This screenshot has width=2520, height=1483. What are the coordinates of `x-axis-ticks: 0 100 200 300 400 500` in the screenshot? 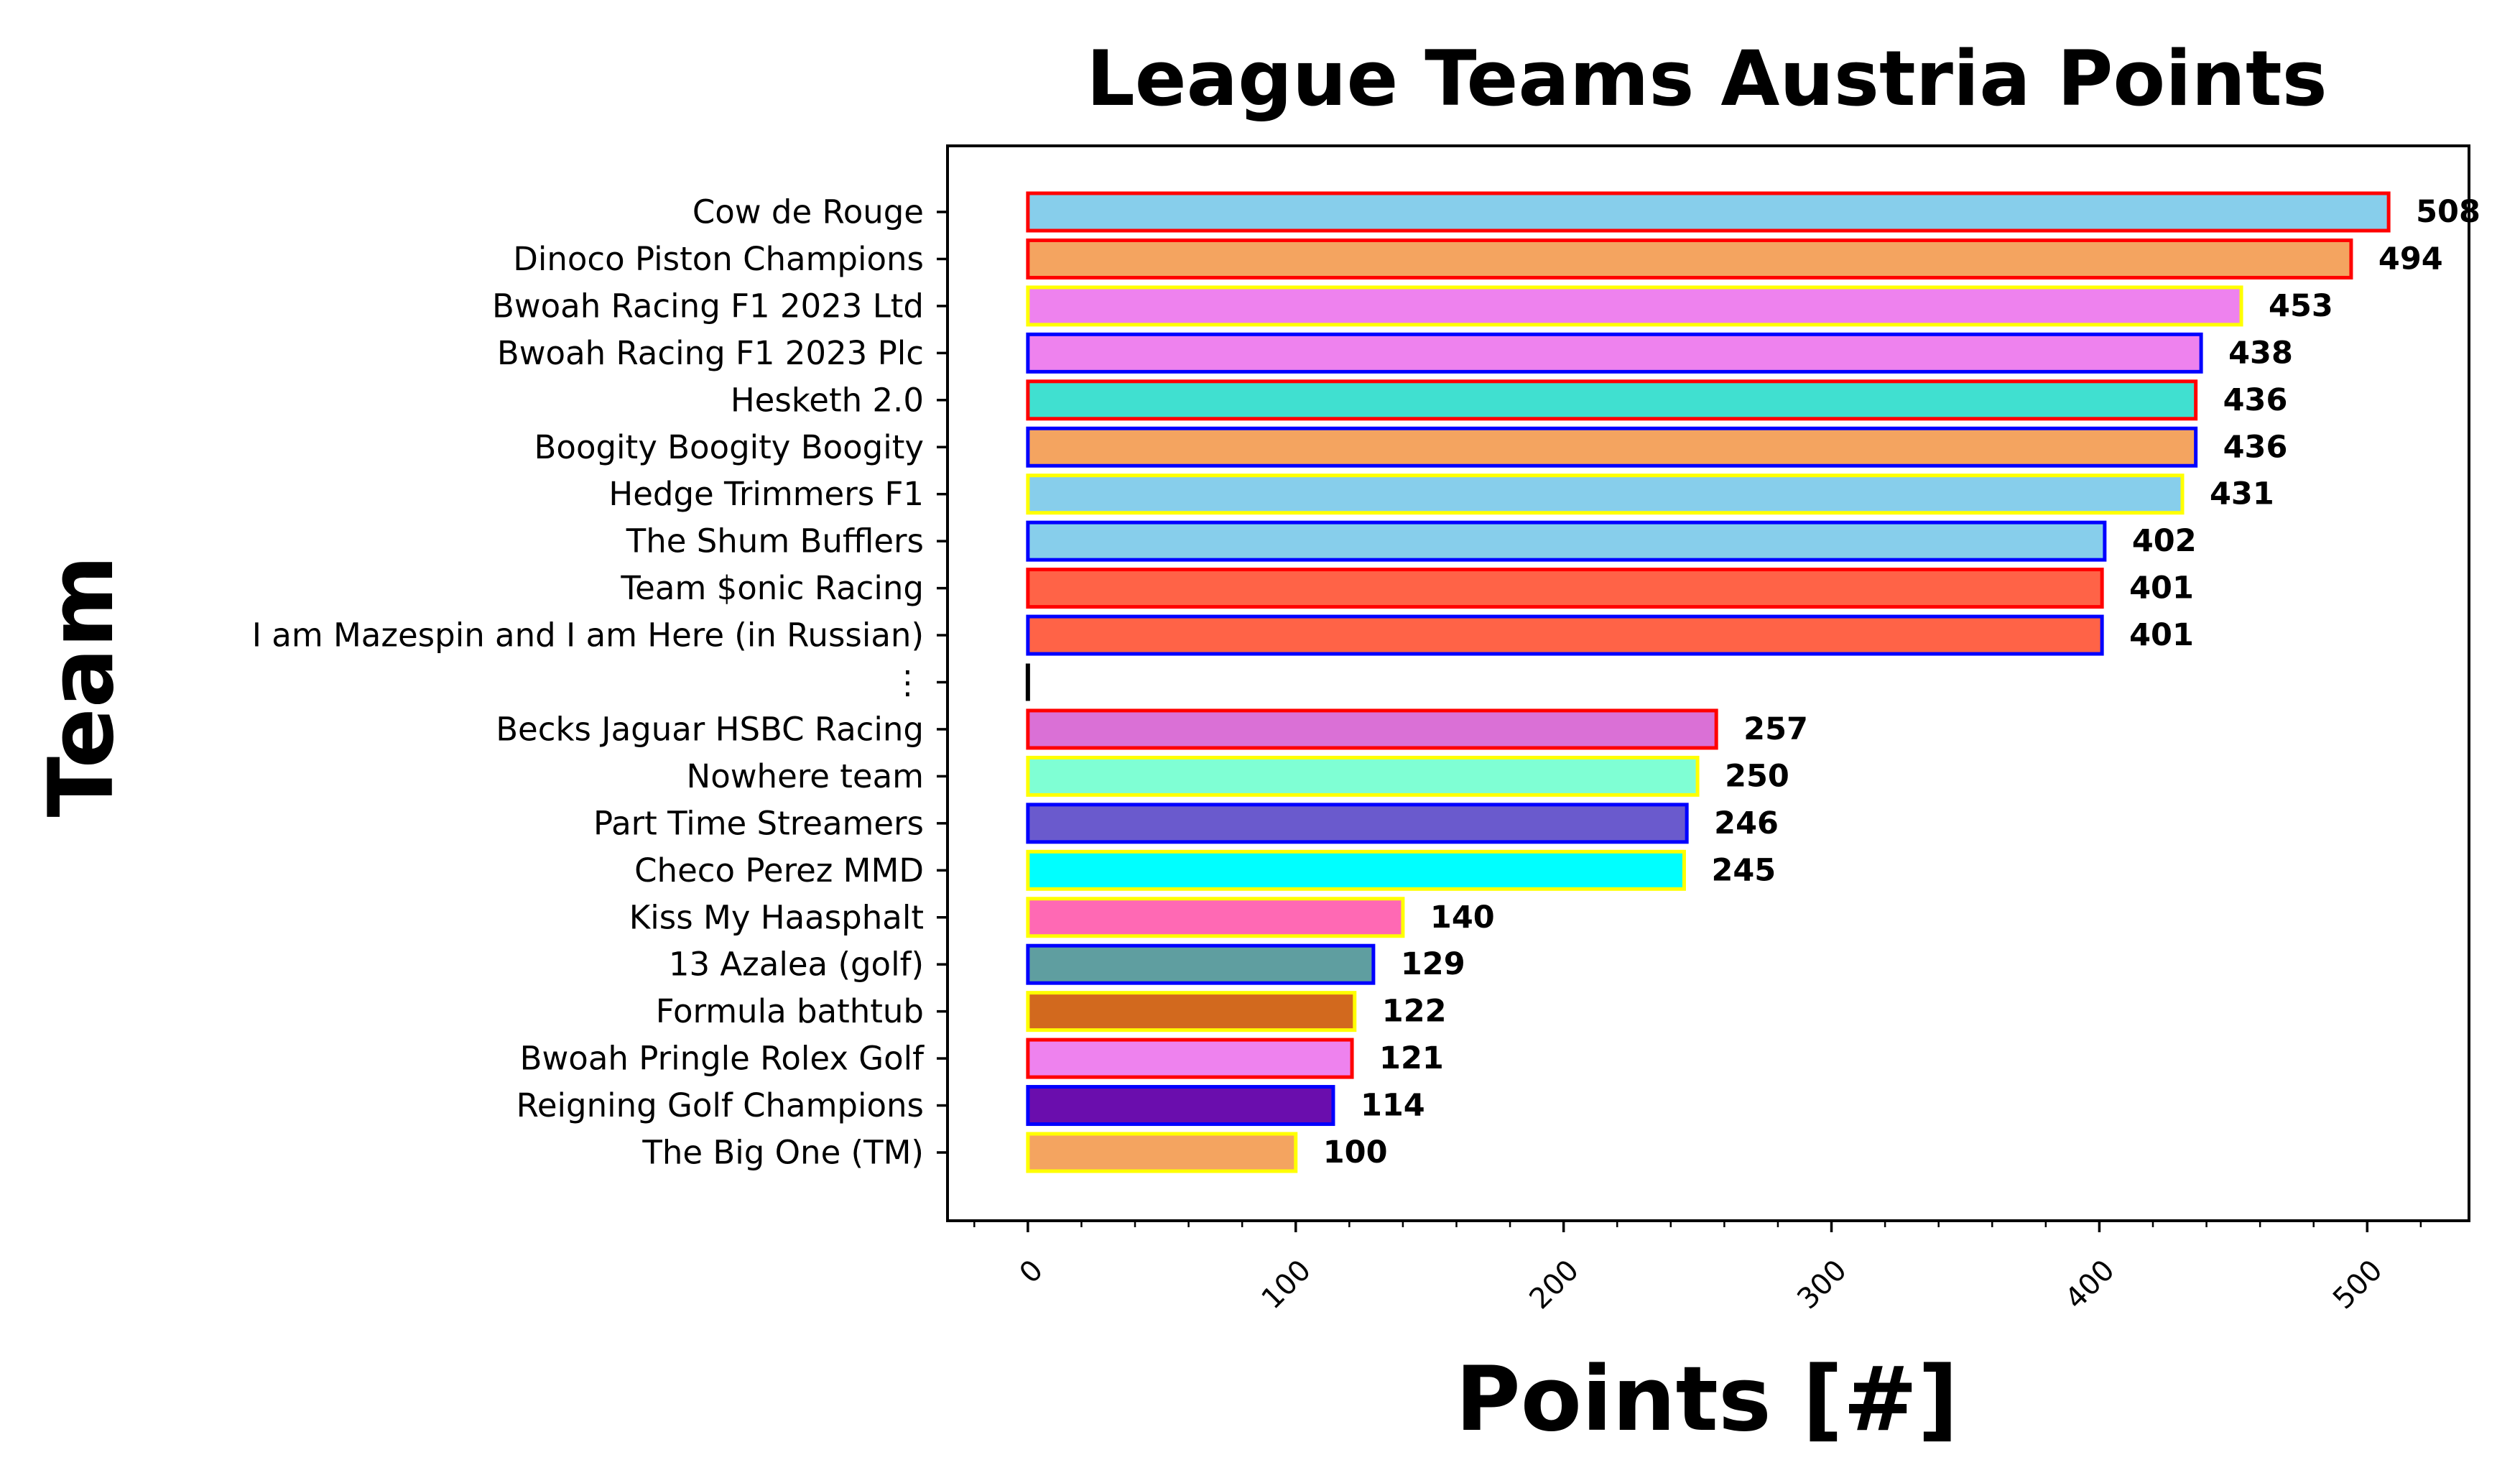 It's located at (1697, 1268).